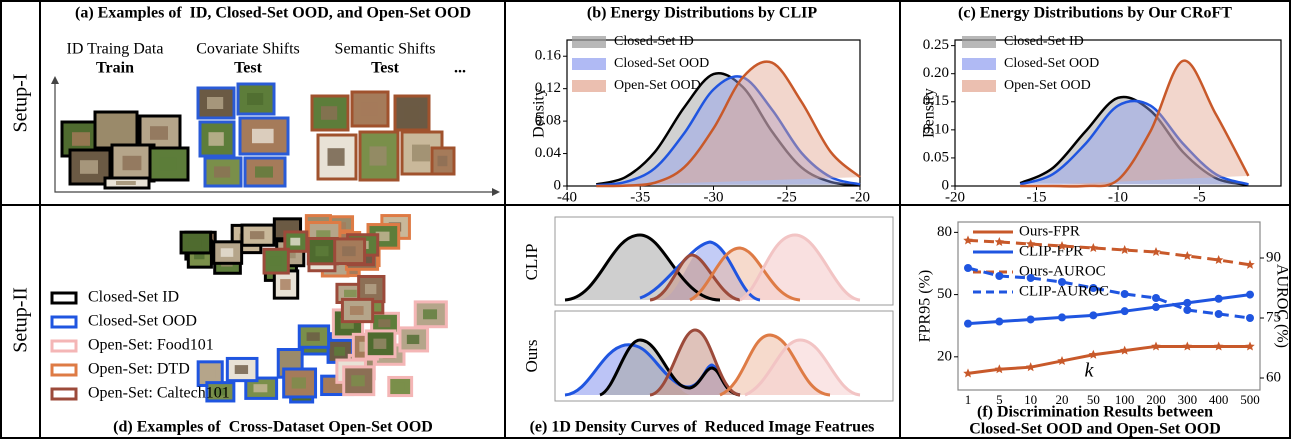 The height and width of the screenshot is (439, 1291). I want to click on density-fill, so click(800, 267).